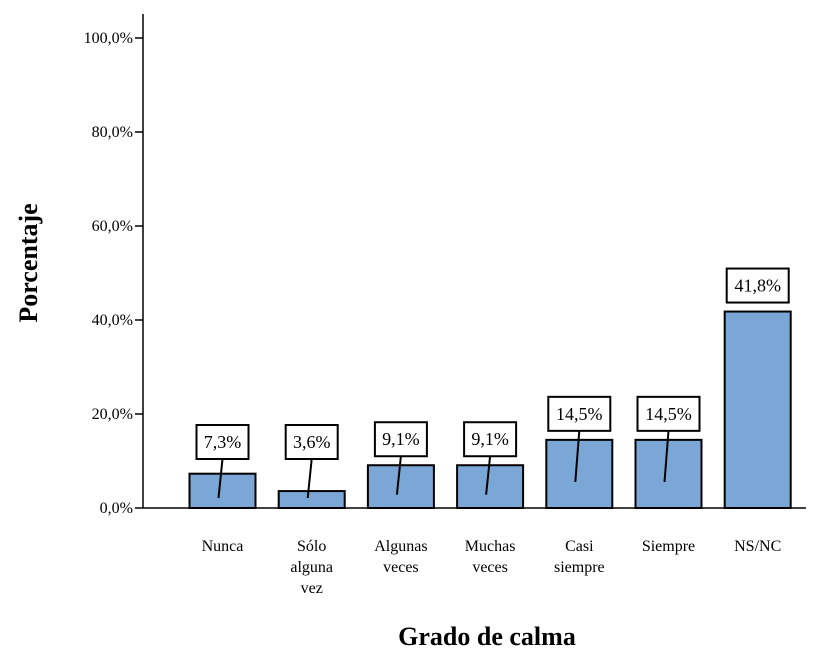  I want to click on y-tick-label: 100,0%, so click(108, 38).